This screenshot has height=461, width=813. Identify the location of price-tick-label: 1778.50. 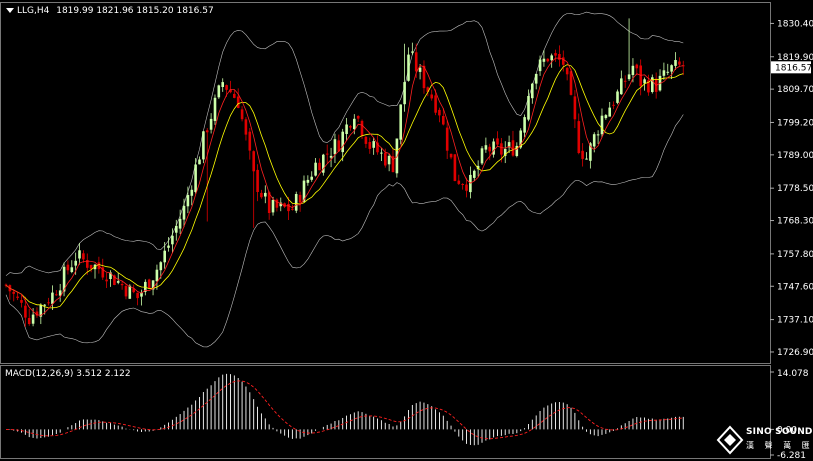
(795, 189).